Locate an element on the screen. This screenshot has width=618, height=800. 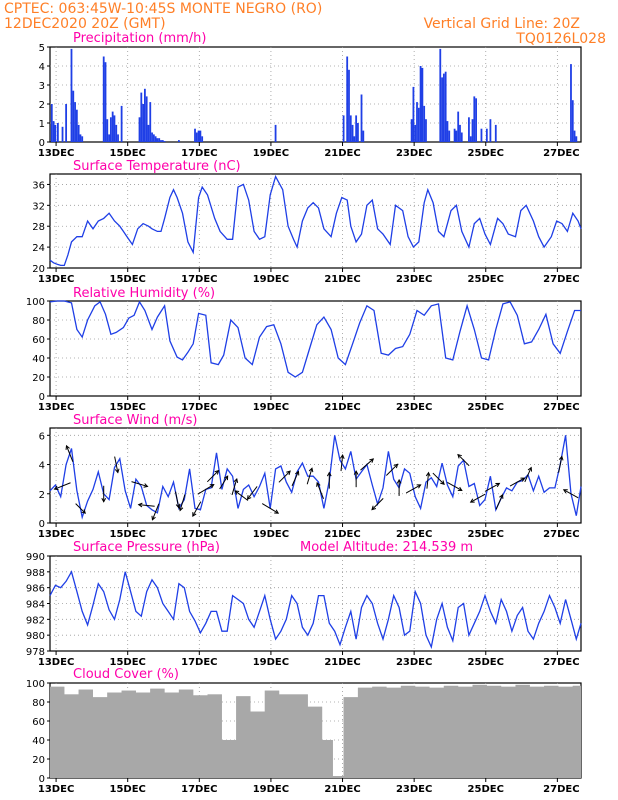
x-tick-label: 13DEC is located at coordinates (56, 153).